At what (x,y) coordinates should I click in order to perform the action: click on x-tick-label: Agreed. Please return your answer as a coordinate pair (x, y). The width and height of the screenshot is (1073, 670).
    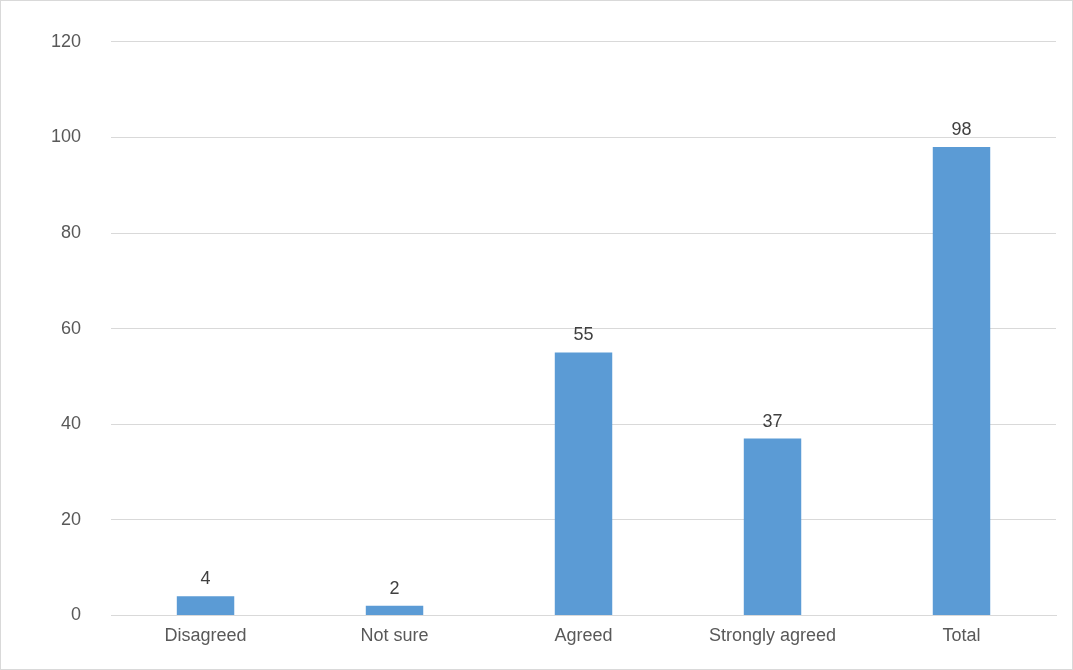
    Looking at the image, I should click on (583, 635).